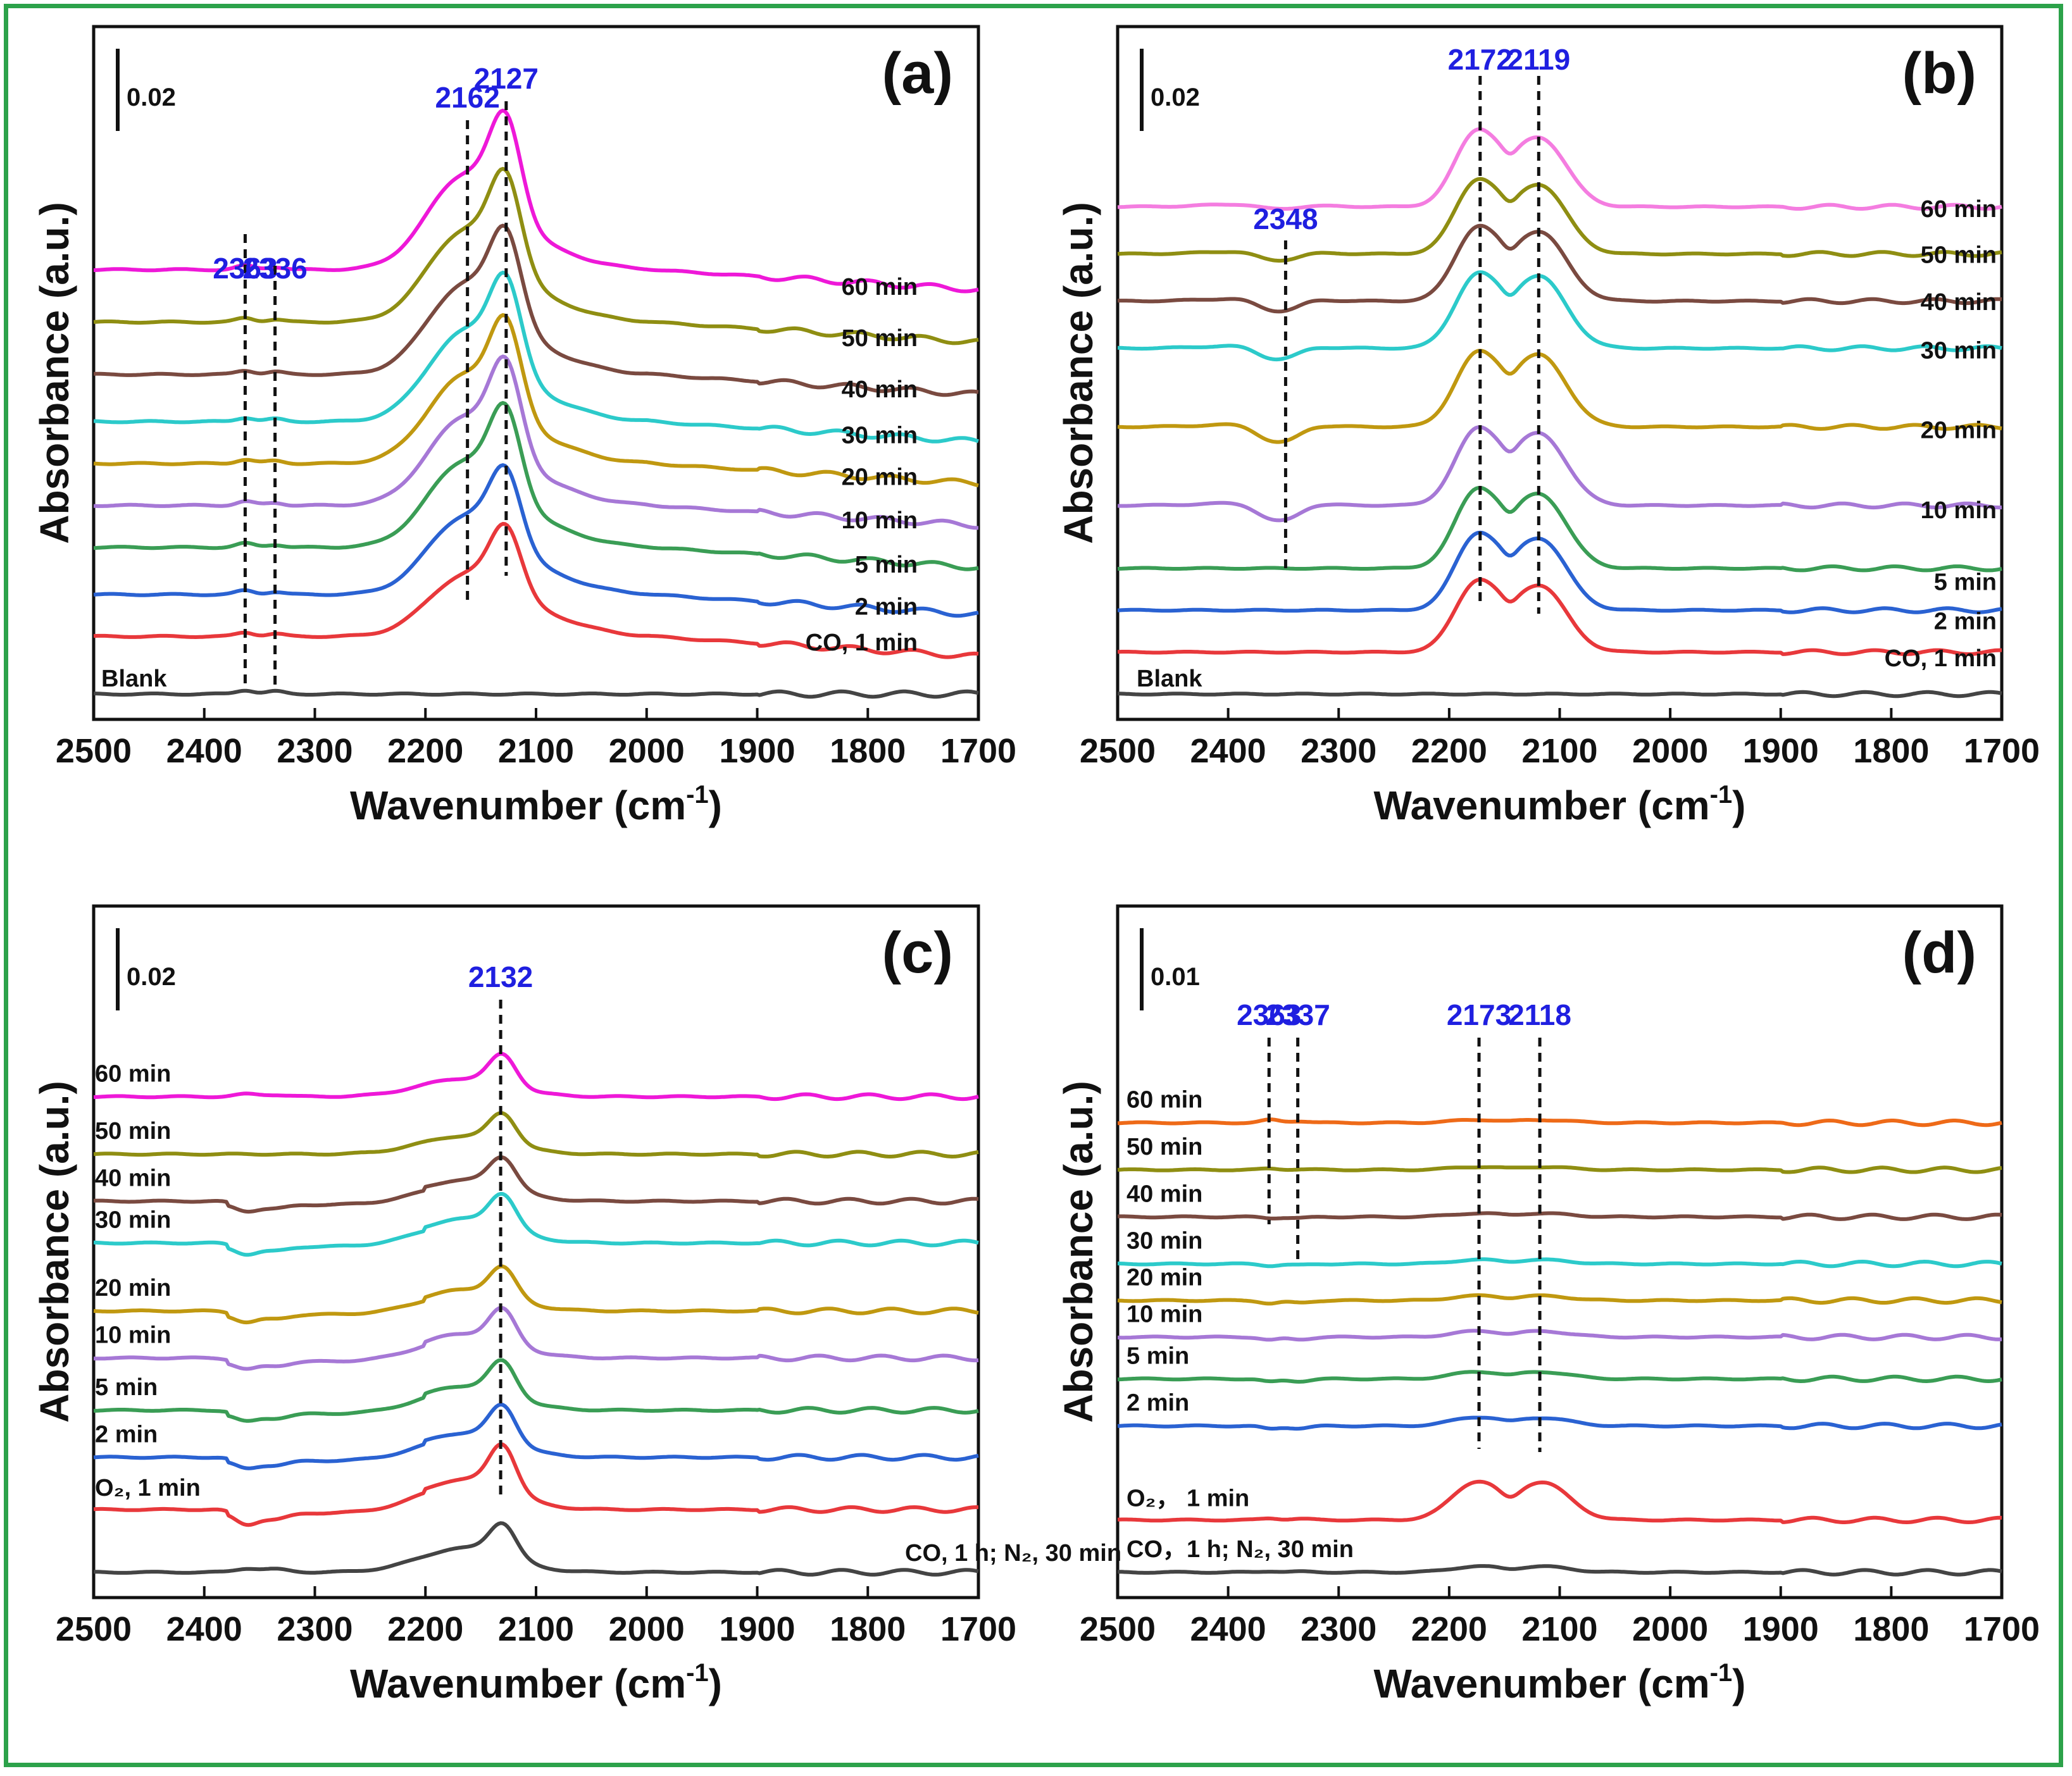  What do you see at coordinates (467, 98) in the screenshot?
I see `peak-label-2: 2162` at bounding box center [467, 98].